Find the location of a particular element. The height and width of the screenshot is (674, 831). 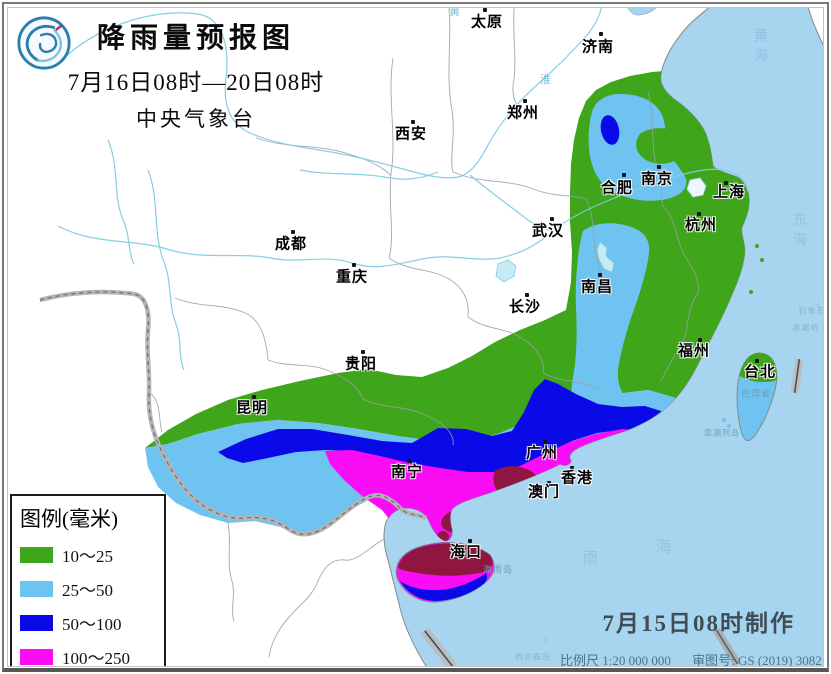

map-meta: 比例尺 1:20 000 000 审图号: GS (2019) 3082号 is located at coordinates (695, 659).